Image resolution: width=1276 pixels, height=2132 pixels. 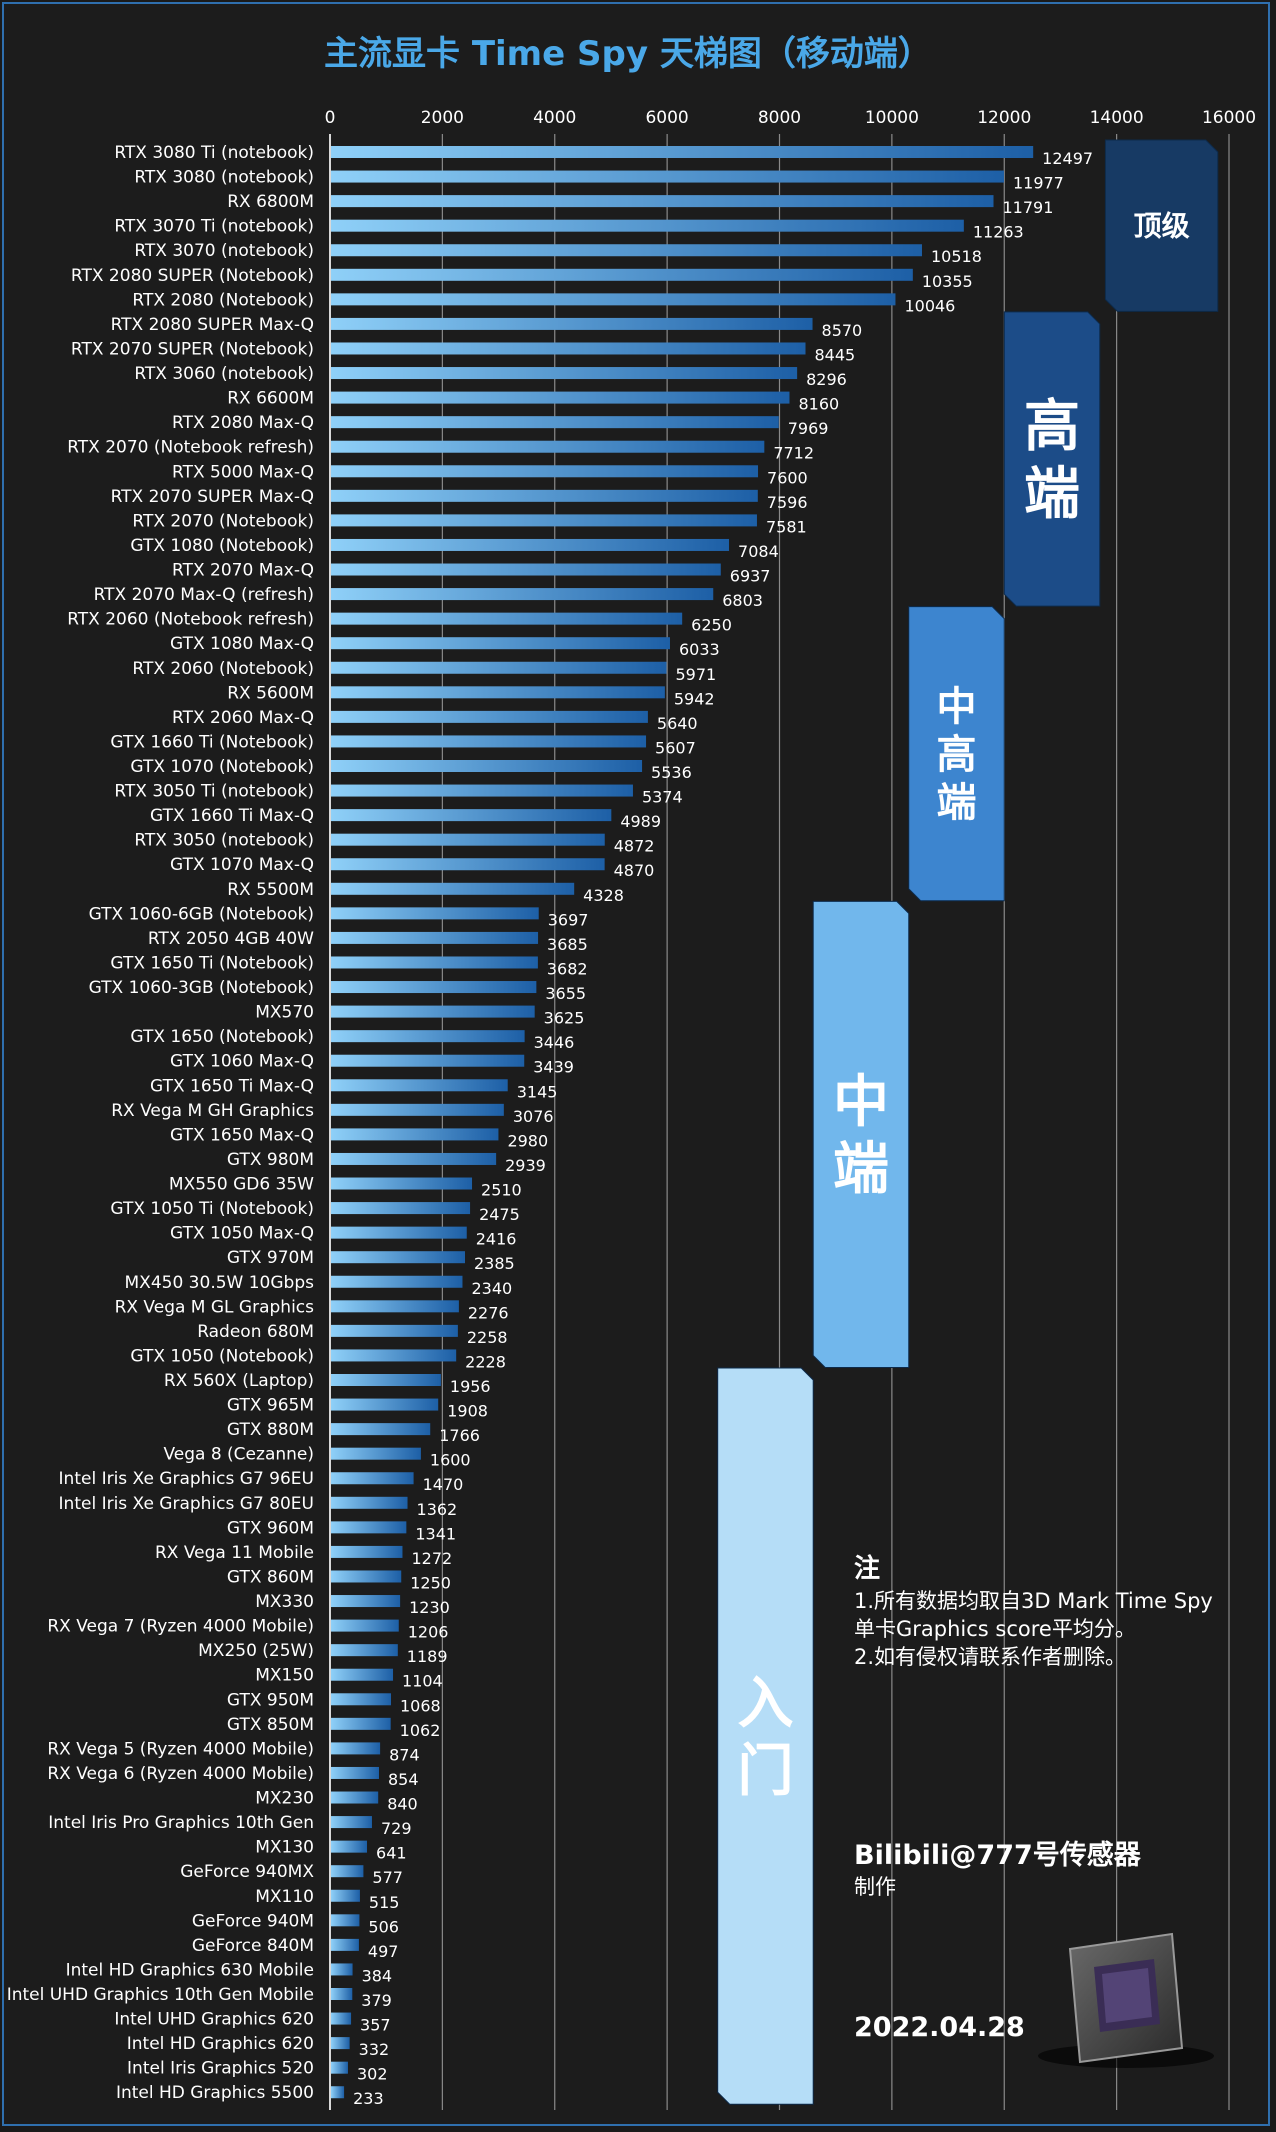 I want to click on bar-row-51: GTX 965M 1908, so click(x=357, y=1408).